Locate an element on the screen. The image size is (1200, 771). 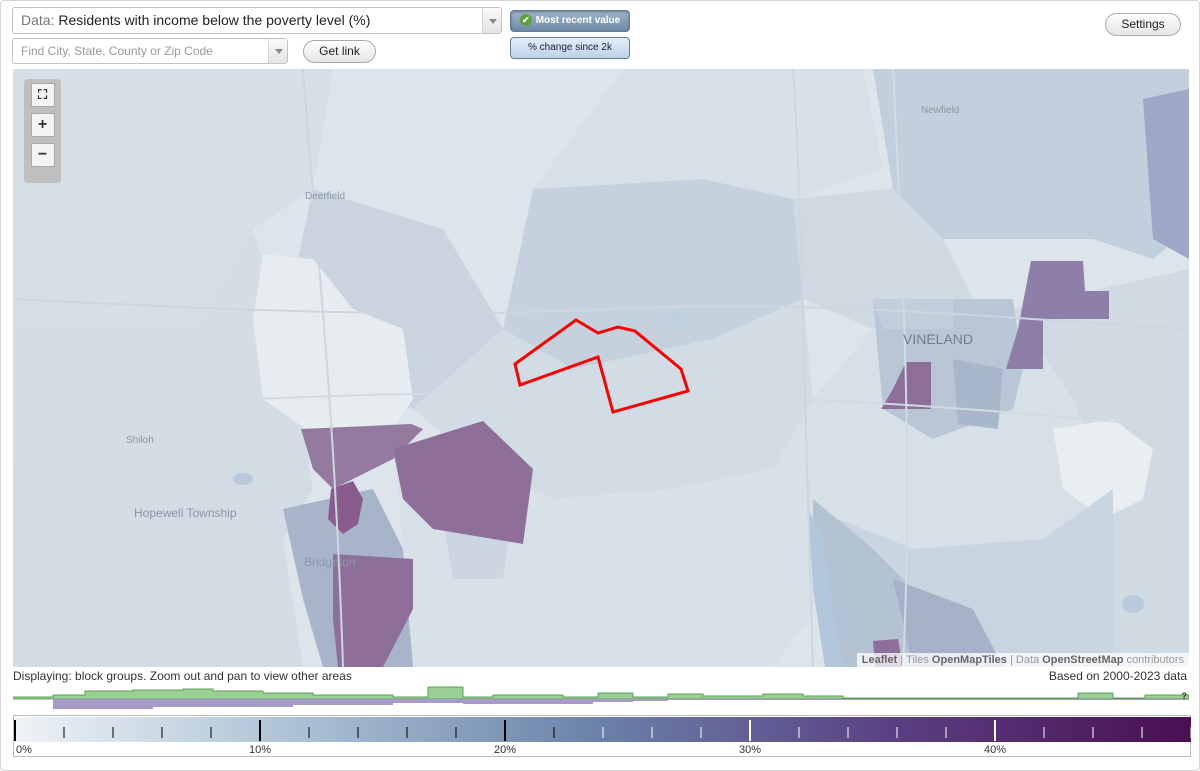
place-label-shiloh: Shiloh is located at coordinates (140, 440).